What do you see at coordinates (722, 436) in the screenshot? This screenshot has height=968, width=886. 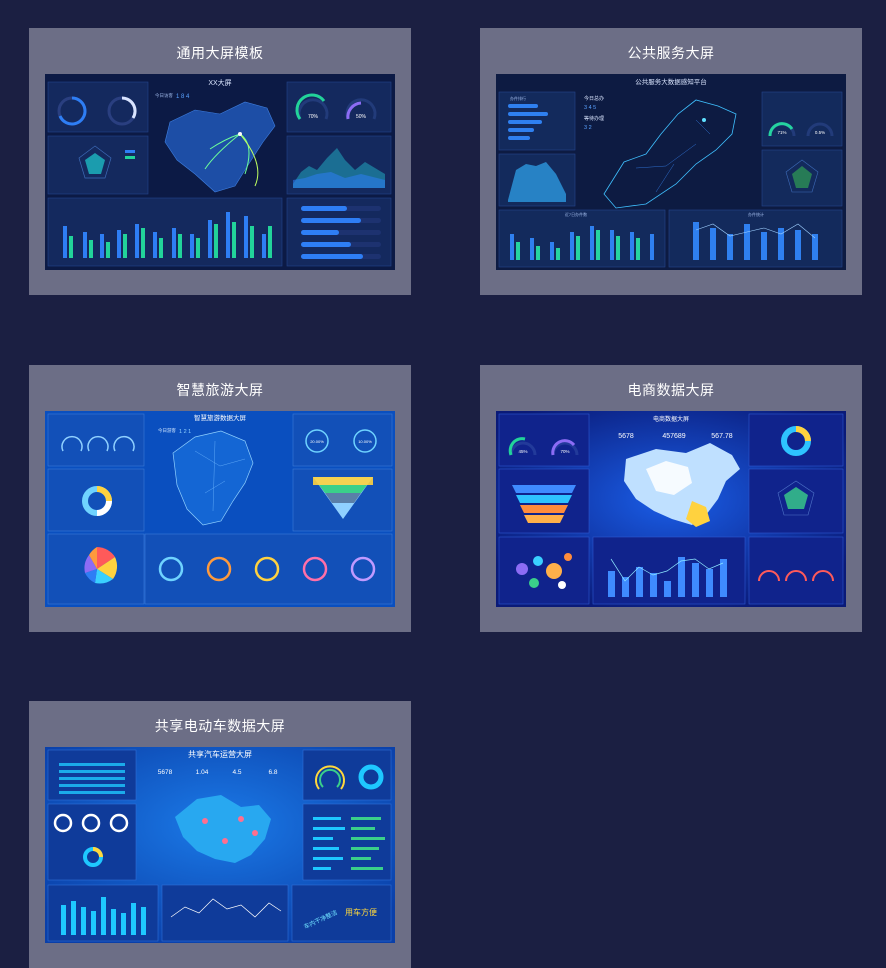 I see `svg-text: 567.78` at bounding box center [722, 436].